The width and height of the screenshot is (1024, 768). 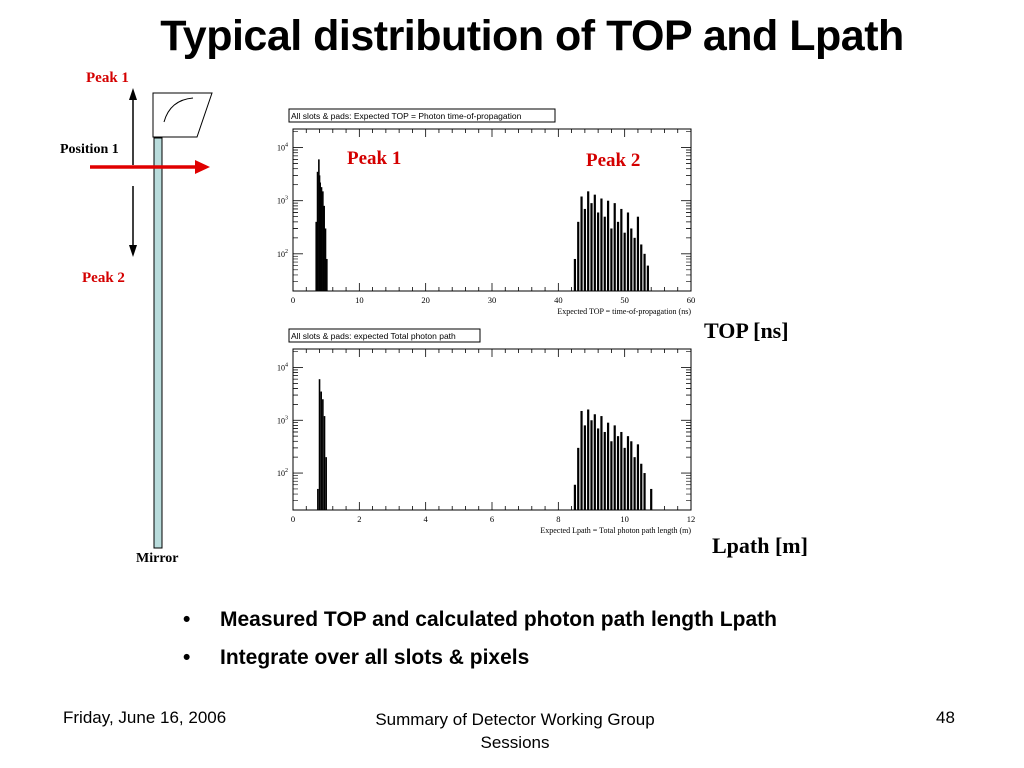 I want to click on top-axis-side-label: TOP [ns], so click(x=746, y=330).